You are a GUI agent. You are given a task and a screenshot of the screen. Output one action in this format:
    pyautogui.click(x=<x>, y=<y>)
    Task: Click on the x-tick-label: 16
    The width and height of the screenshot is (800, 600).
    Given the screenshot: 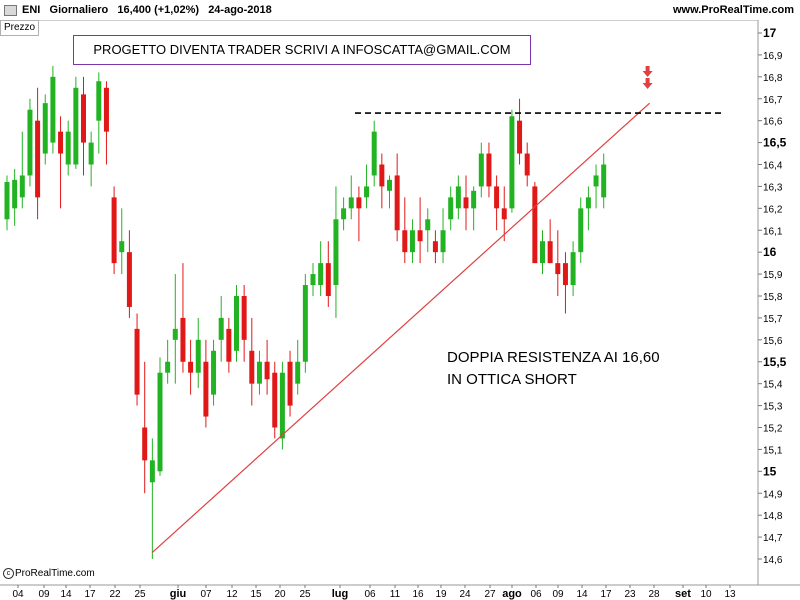 What is the action you would take?
    pyautogui.click(x=418, y=594)
    